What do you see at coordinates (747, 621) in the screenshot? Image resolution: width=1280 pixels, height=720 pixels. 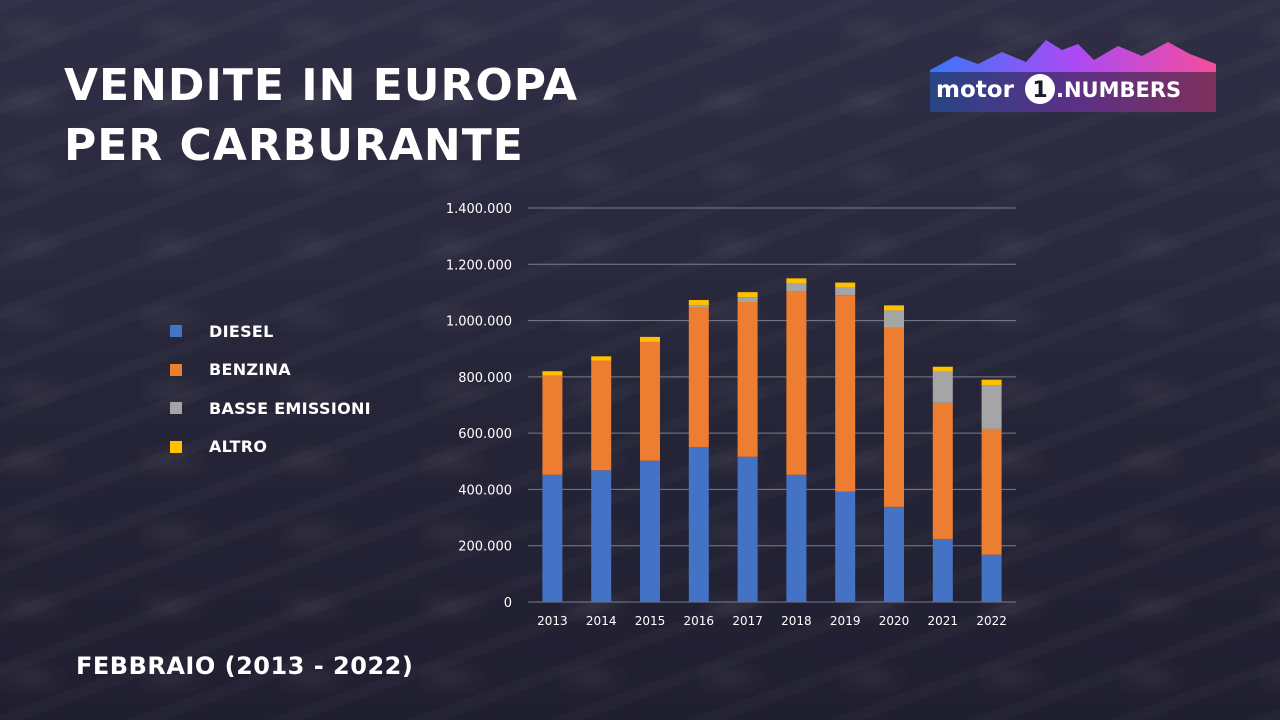 I see `x-tick-label: 2017` at bounding box center [747, 621].